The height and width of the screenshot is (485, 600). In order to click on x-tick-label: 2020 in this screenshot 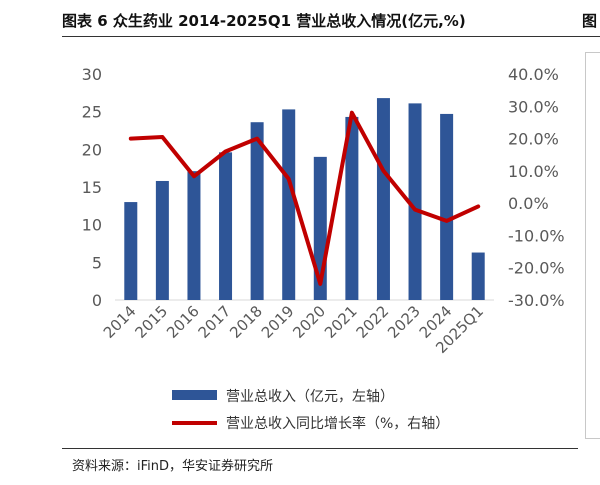, I will do `click(309, 322)`.